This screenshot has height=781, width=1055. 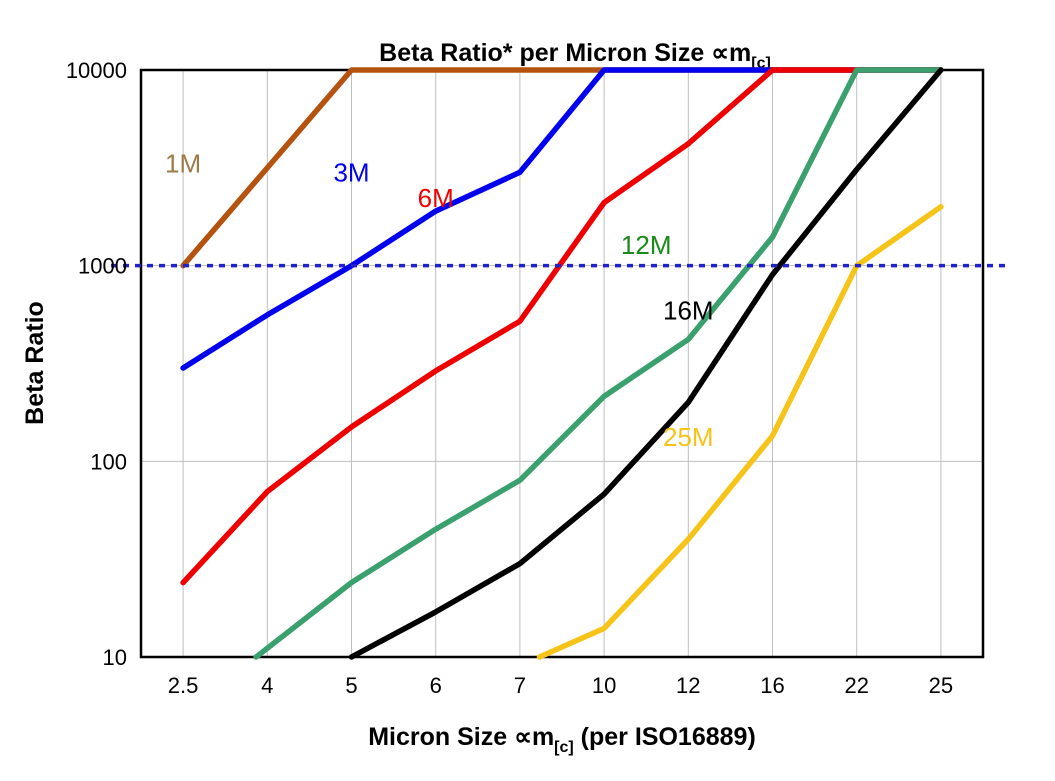 I want to click on series-label-3M: 3M, so click(x=351, y=172).